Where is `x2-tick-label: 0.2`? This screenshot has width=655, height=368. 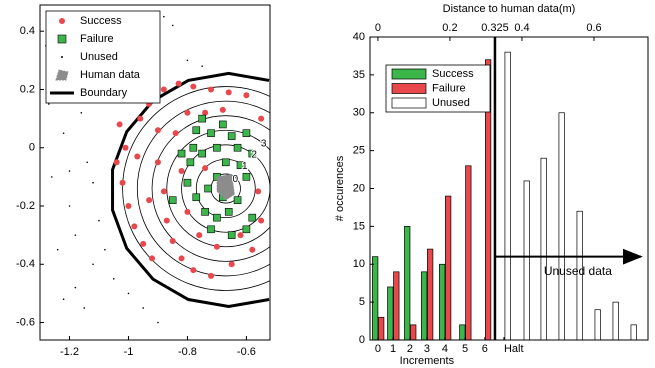
x2-tick-label: 0.2 is located at coordinates (449, 28).